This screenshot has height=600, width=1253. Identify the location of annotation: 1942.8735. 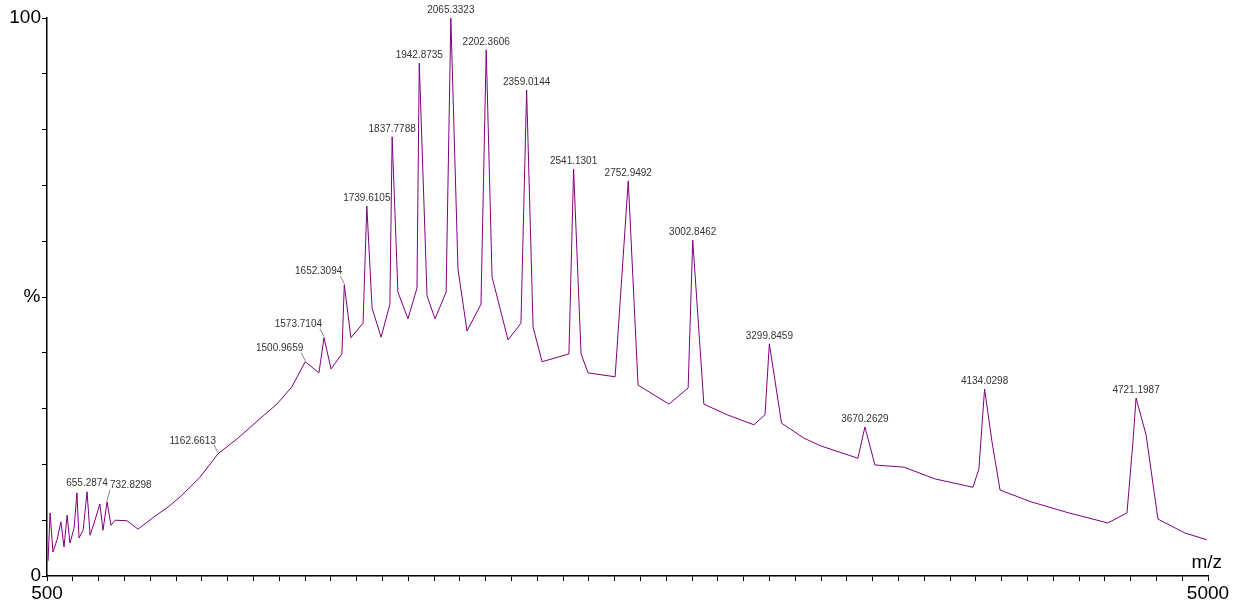
(419, 54).